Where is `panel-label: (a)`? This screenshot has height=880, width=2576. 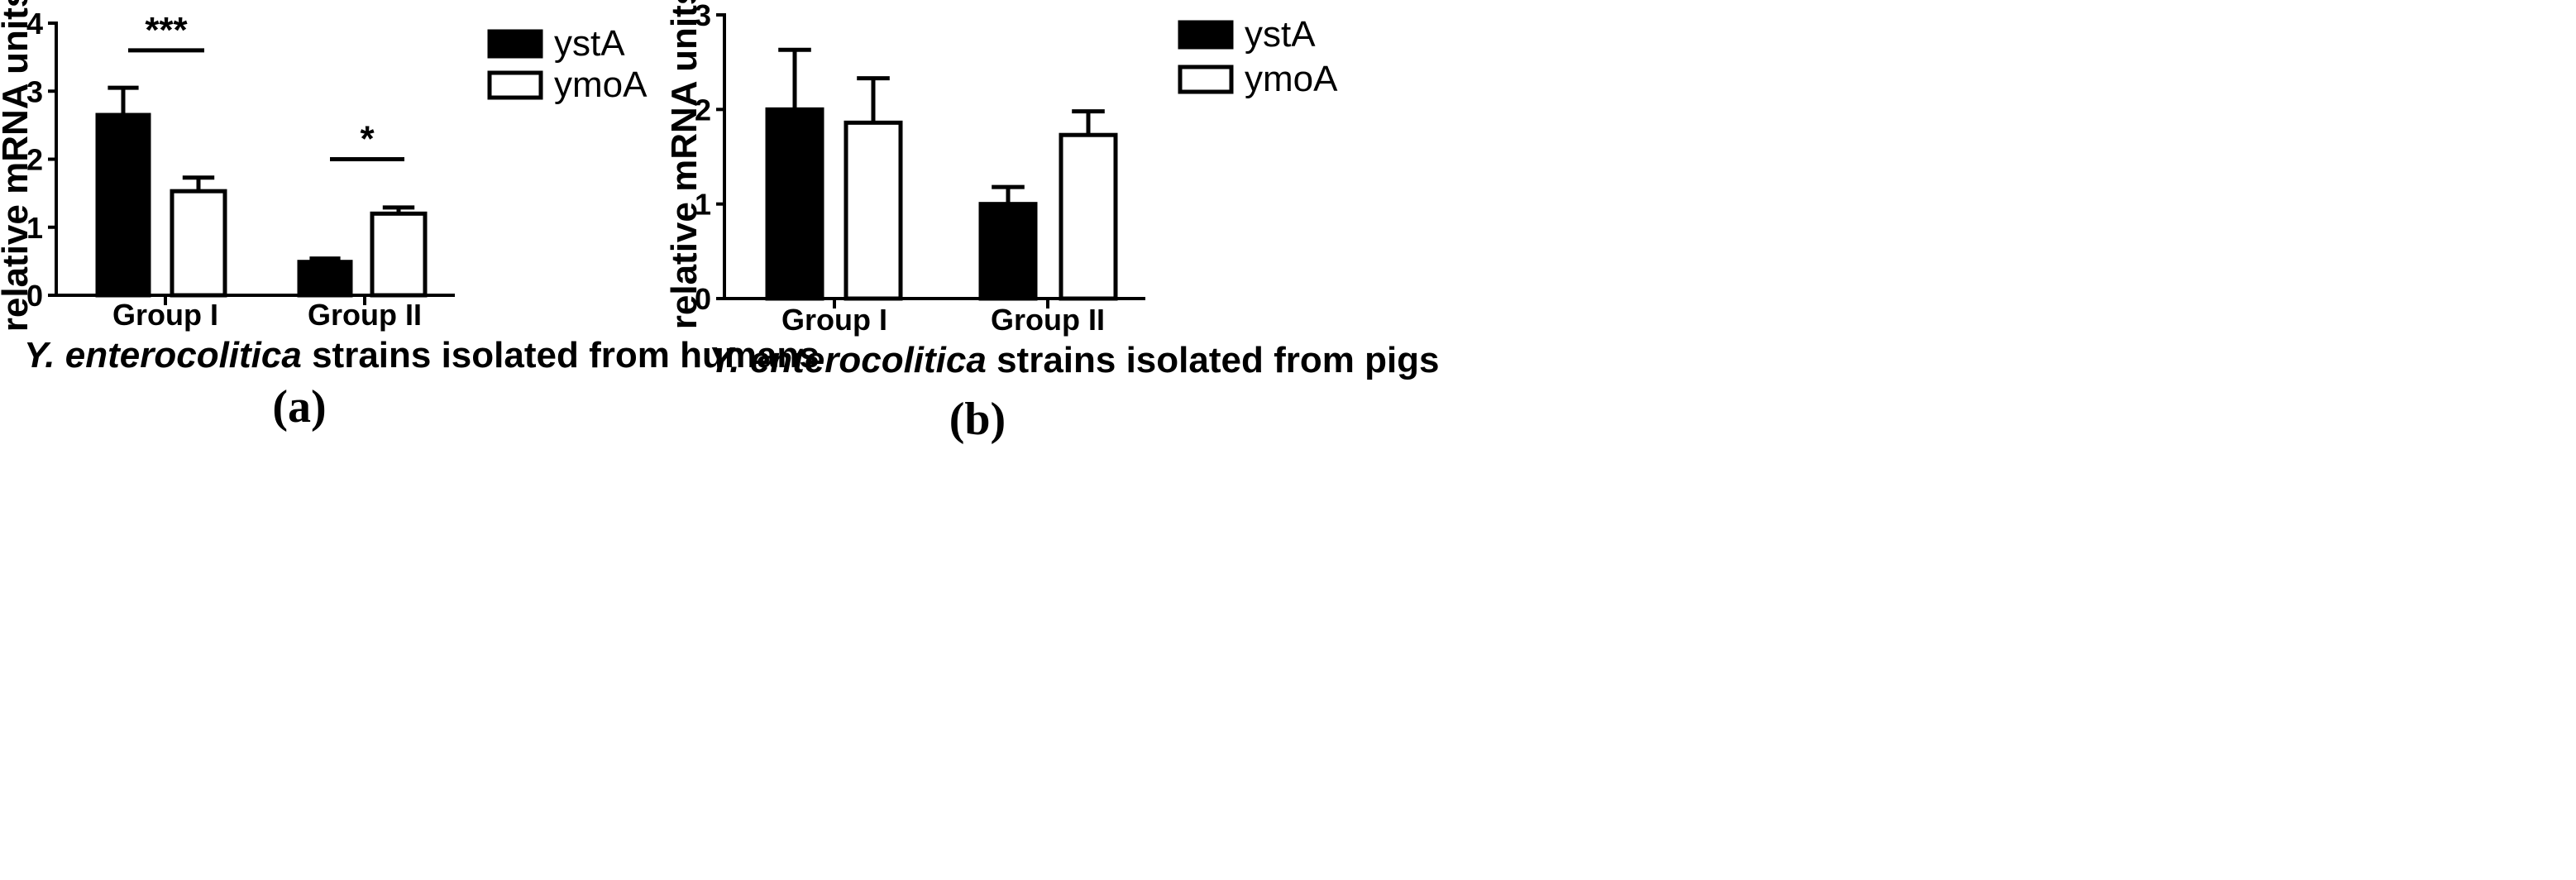 panel-label: (a) is located at coordinates (299, 407).